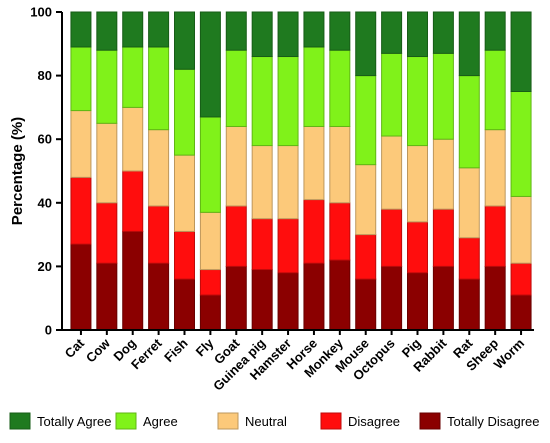  What do you see at coordinates (392, 94) in the screenshot?
I see `bar-segment-octopus-agree` at bounding box center [392, 94].